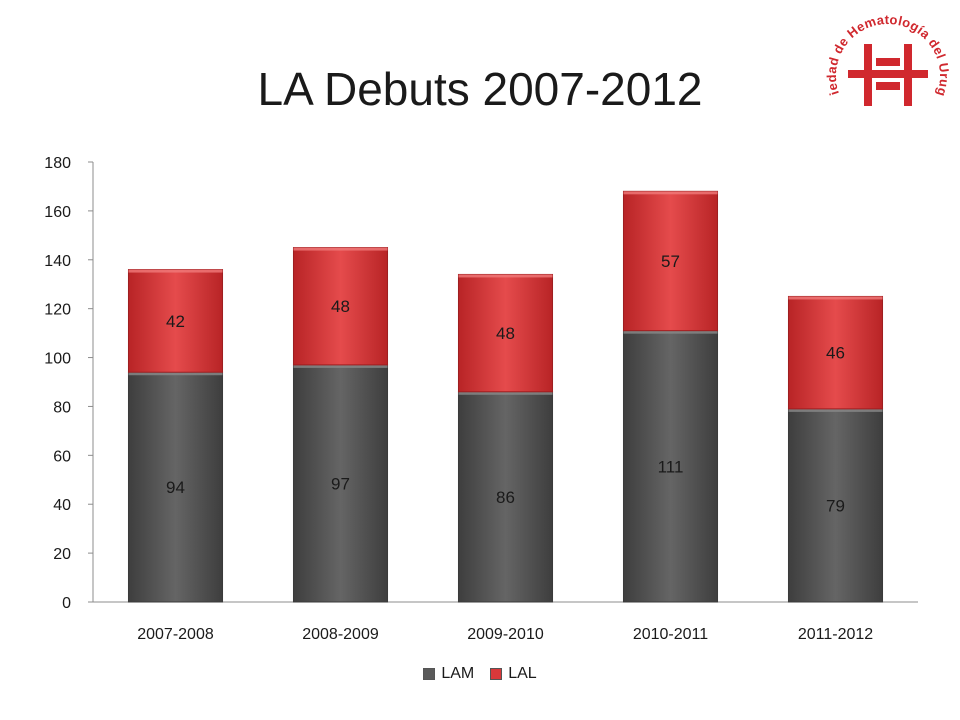 Image resolution: width=960 pixels, height=720 pixels. I want to click on y-tick-label: 0, so click(66, 603).